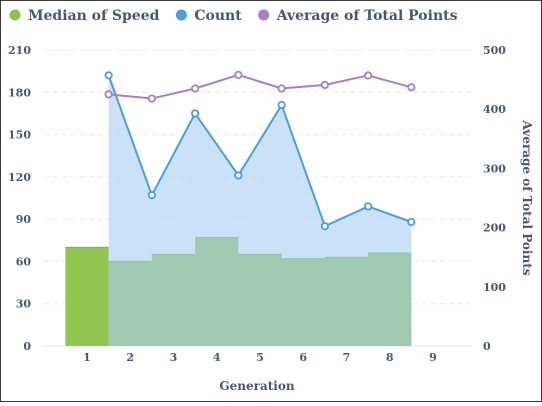  What do you see at coordinates (19, 135) in the screenshot?
I see `y-left-tick-150: 150` at bounding box center [19, 135].